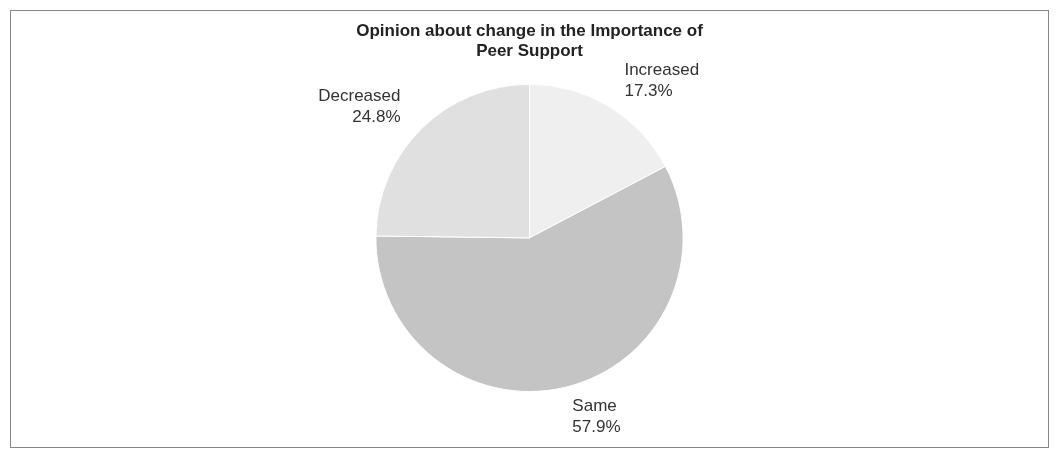 The image size is (1059, 450). I want to click on chart-title: Opinion about change in the Importance of Peer Support, so click(530, 40).